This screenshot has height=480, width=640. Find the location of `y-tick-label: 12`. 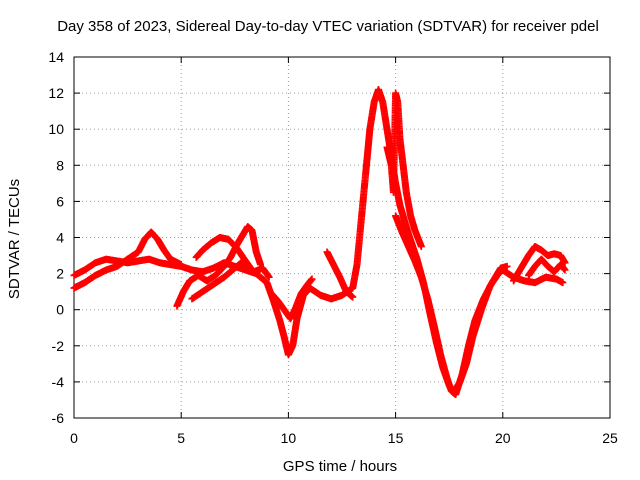

y-tick-label: 12 is located at coordinates (56, 93).